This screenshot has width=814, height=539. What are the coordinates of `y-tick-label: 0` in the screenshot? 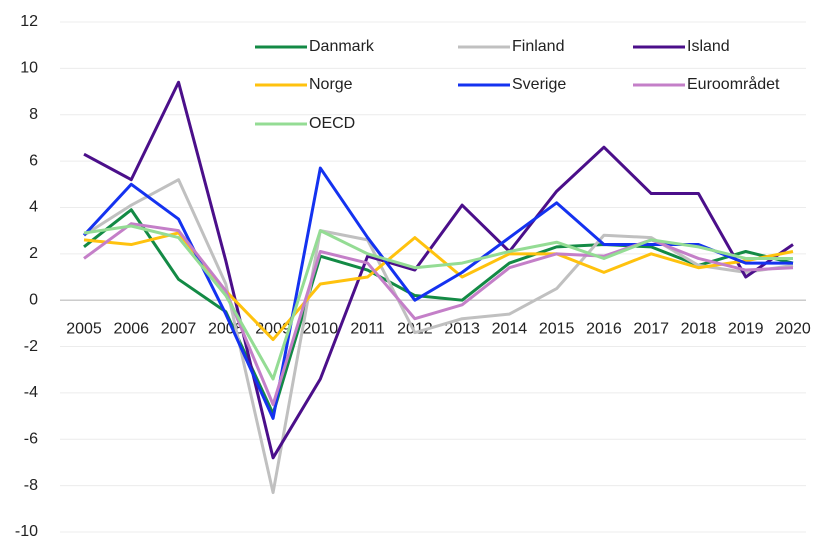 It's located at (33, 299).